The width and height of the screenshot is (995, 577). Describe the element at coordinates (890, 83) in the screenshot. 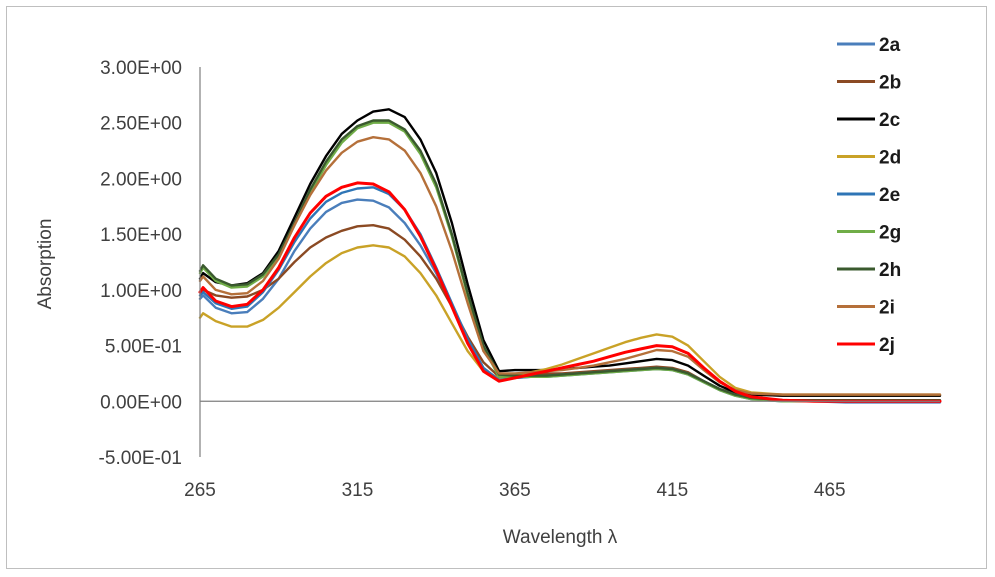

I see `legend-label: 2b` at that location.